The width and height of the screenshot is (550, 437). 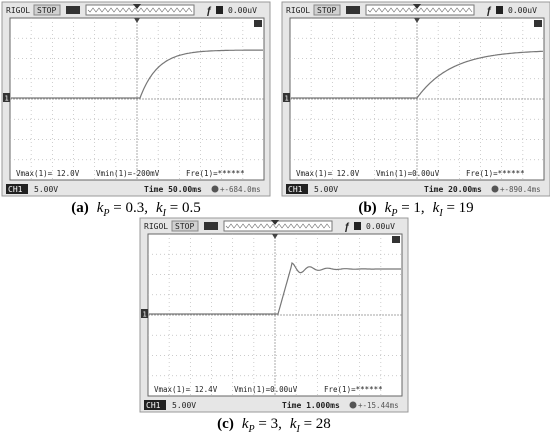 I want to click on time-offset: +-15.44ms, so click(x=378, y=405).